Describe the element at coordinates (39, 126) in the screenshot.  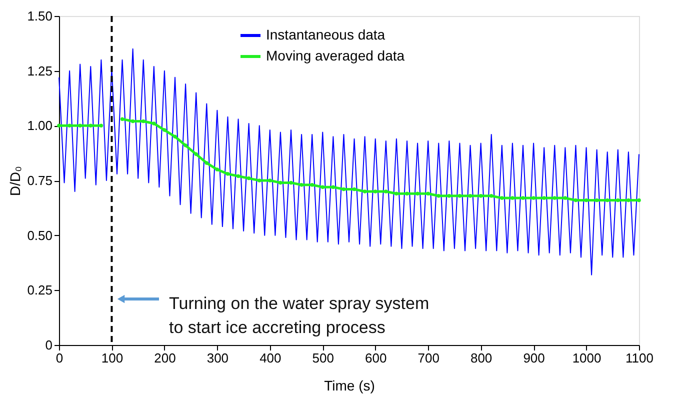
I see `y-tick-label: 1.00` at that location.